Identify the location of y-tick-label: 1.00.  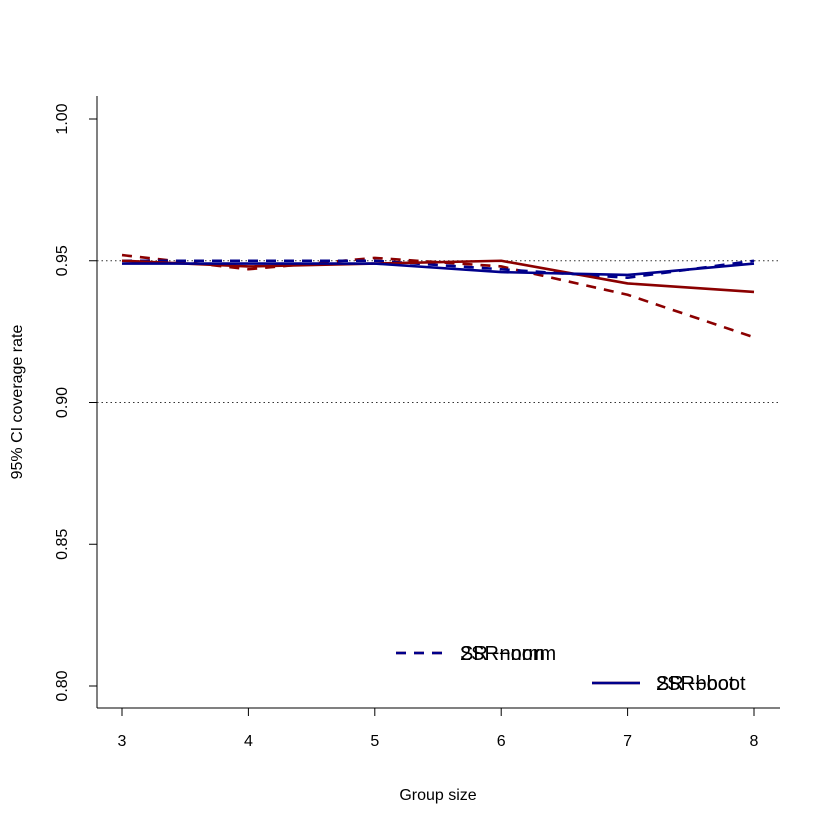
(62, 118).